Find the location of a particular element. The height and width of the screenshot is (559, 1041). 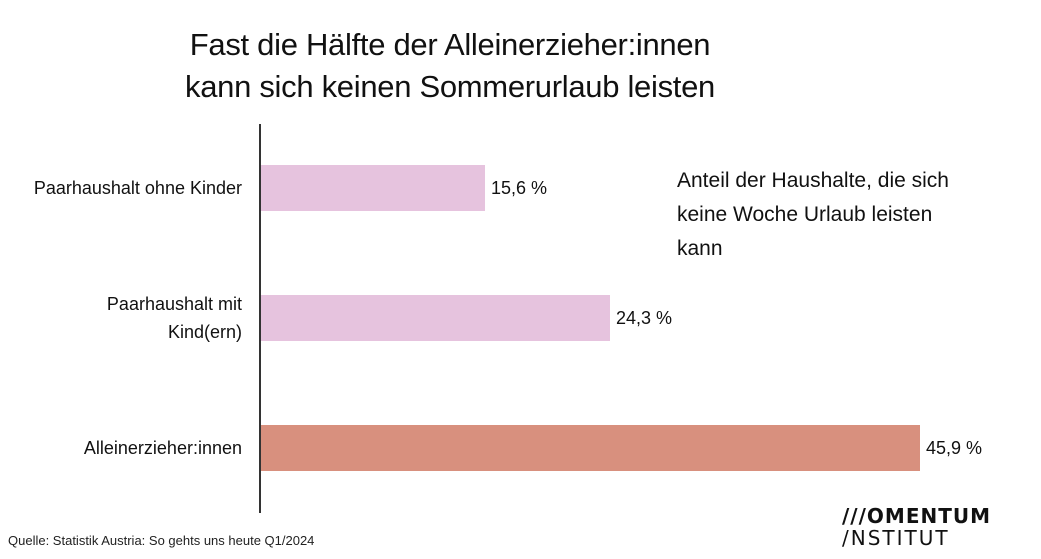

category-label-1: Paarhaushalt ohne Kinder is located at coordinates (137, 188).